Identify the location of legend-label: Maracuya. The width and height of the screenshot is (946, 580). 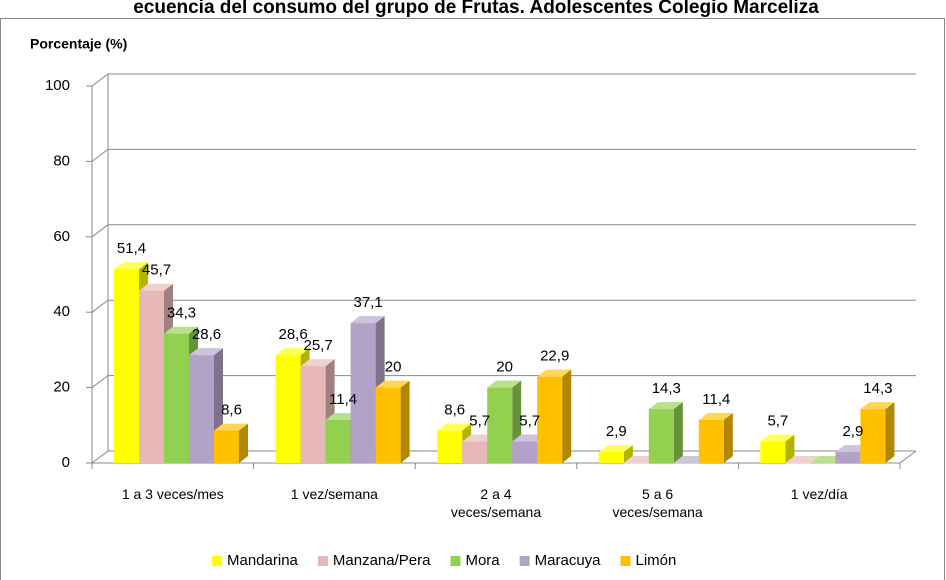
(568, 560).